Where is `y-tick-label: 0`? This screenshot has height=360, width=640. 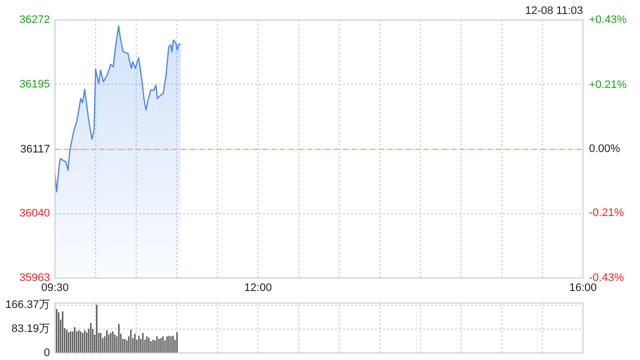 y-tick-label: 0 is located at coordinates (47, 353).